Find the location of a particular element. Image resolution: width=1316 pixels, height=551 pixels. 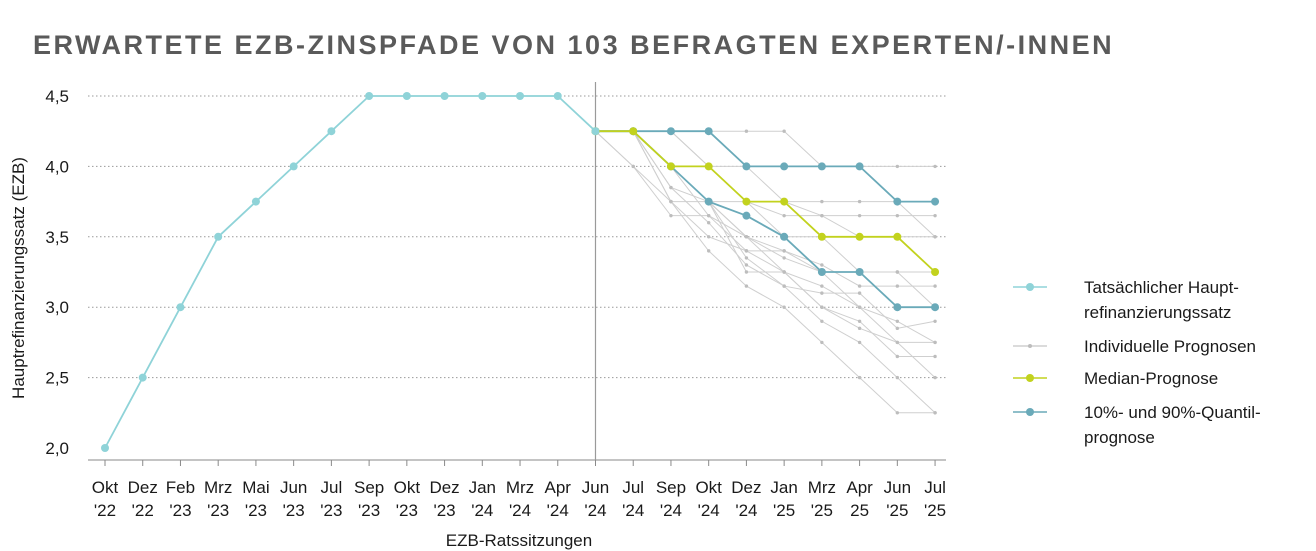

legend-label: prognose is located at coordinates (1119, 437).